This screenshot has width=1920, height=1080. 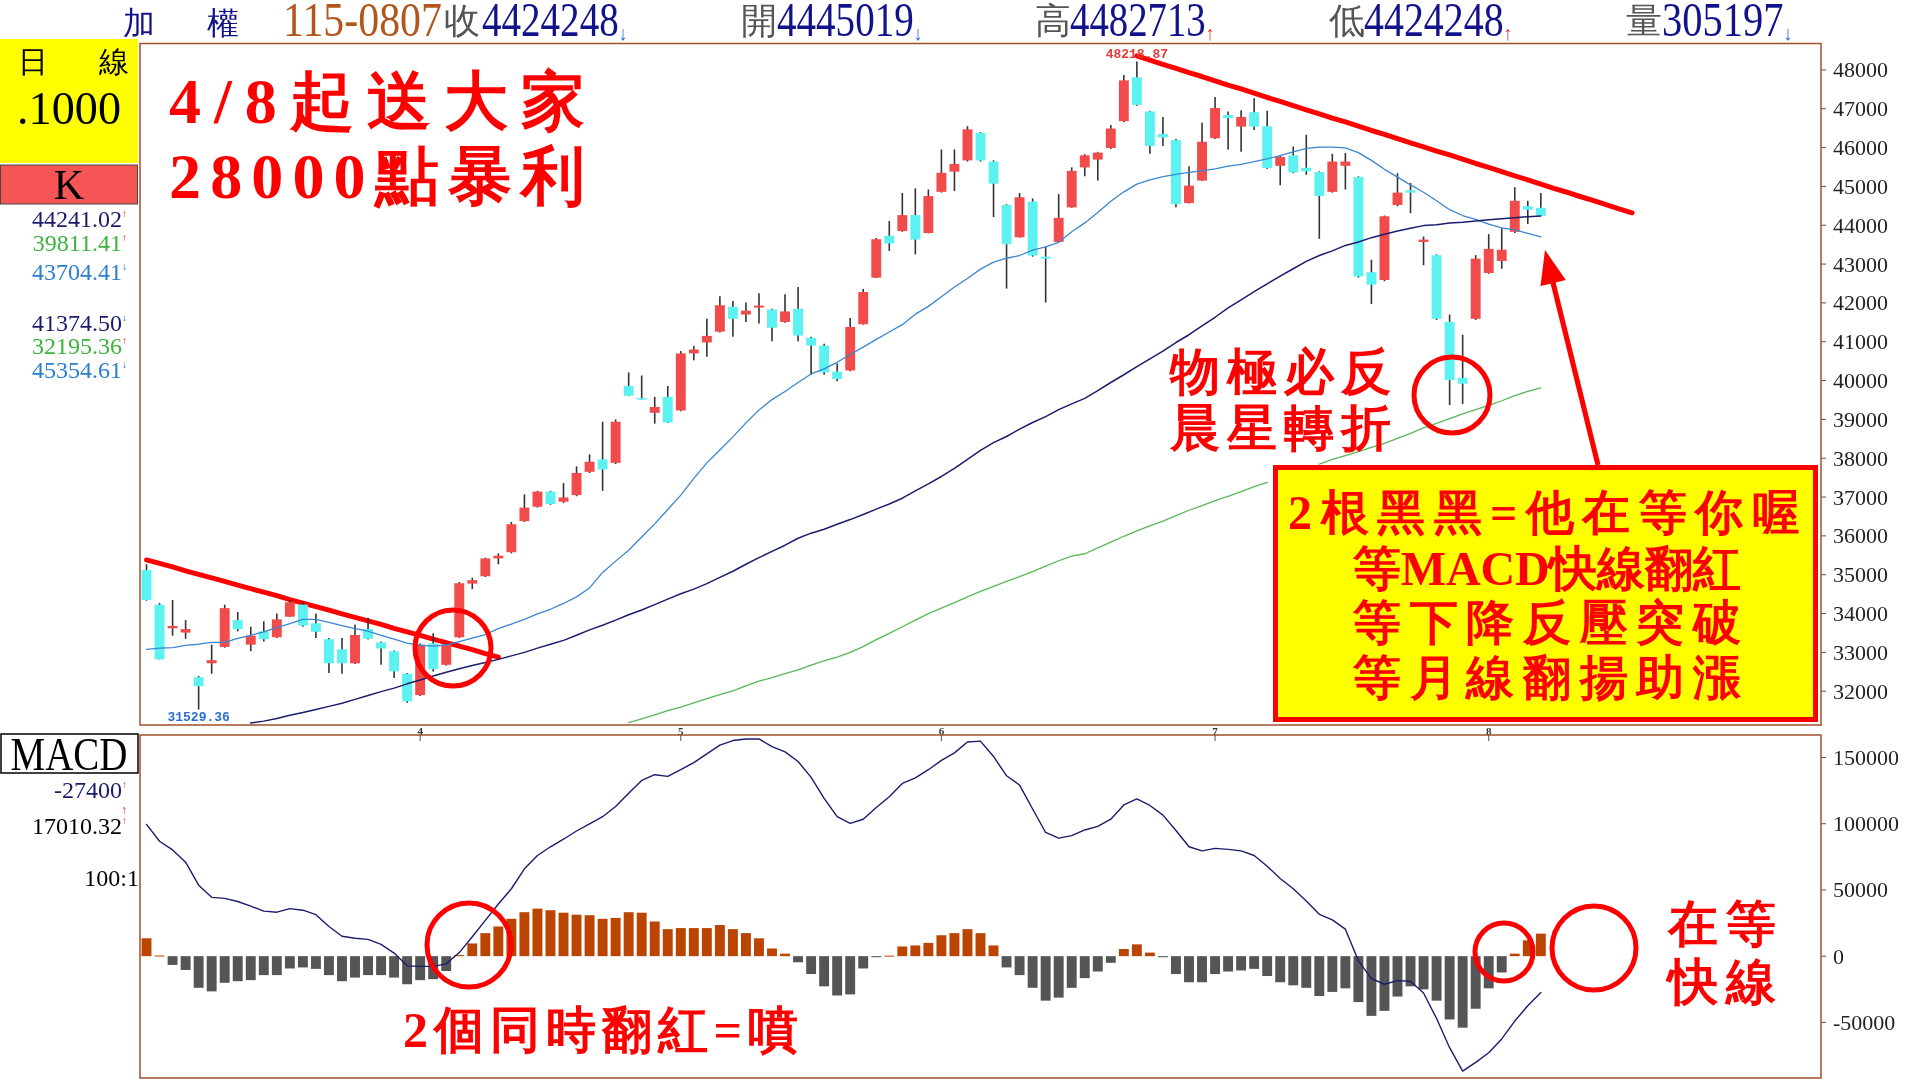 I want to click on y-tick-label: 34000, so click(x=1860, y=614).